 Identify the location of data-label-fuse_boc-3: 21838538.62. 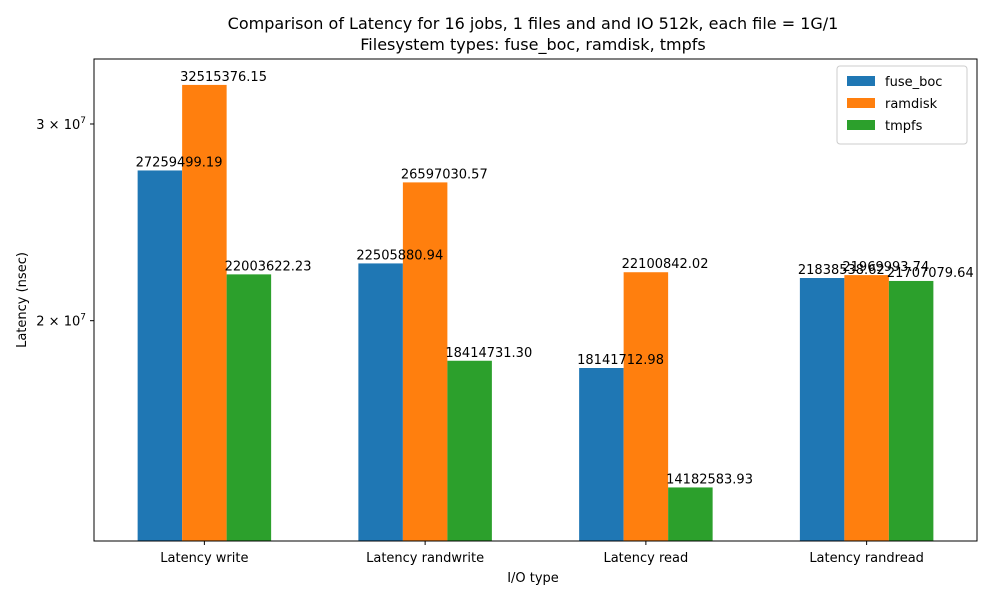
(841, 270).